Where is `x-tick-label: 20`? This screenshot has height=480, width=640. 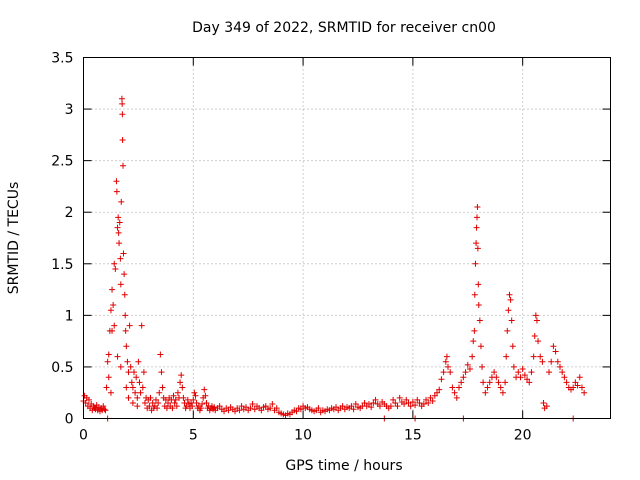
x-tick-label: 20 is located at coordinates (523, 436).